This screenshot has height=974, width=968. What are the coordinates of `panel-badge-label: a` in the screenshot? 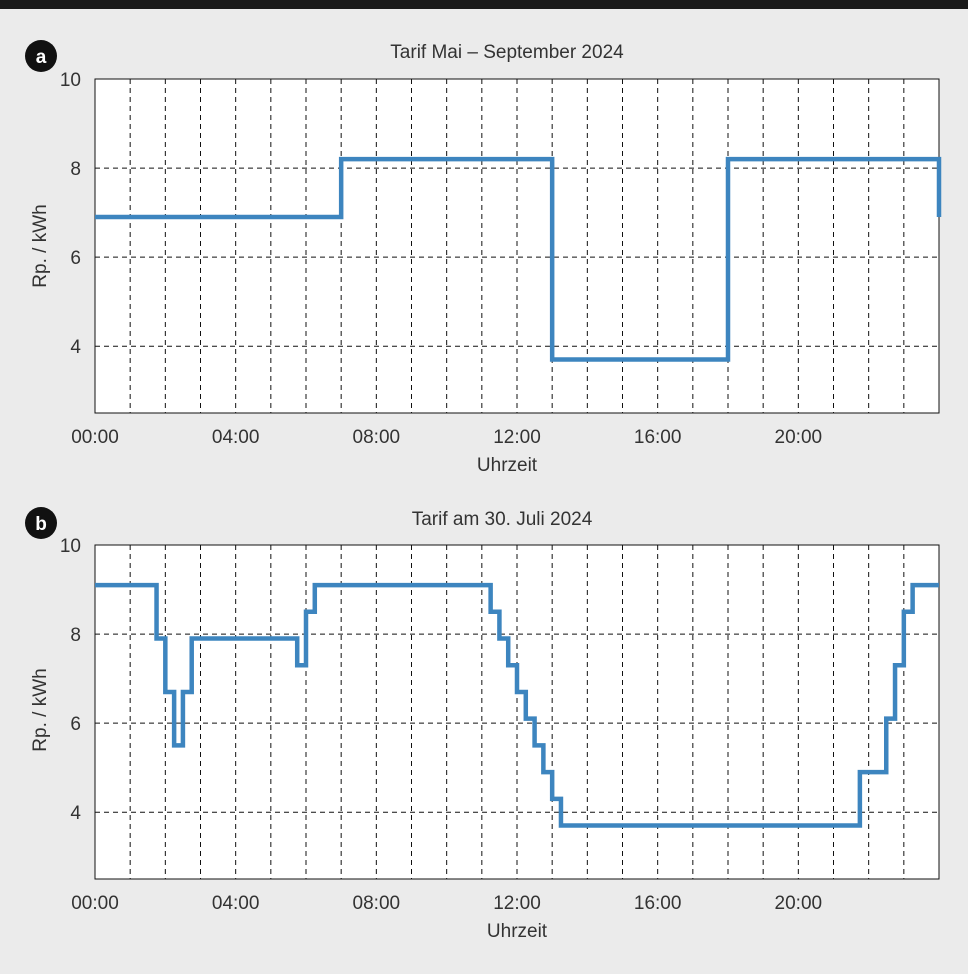 It's located at (41, 57).